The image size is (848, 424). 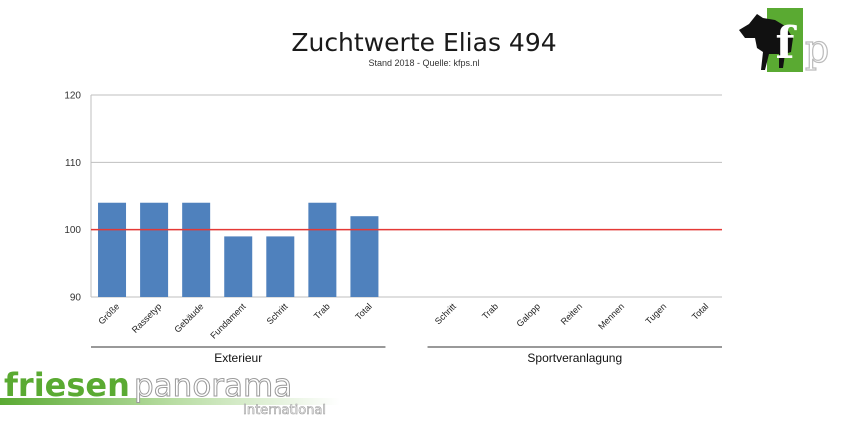 What do you see at coordinates (529, 315) in the screenshot?
I see `x-tick-label: Galopp` at bounding box center [529, 315].